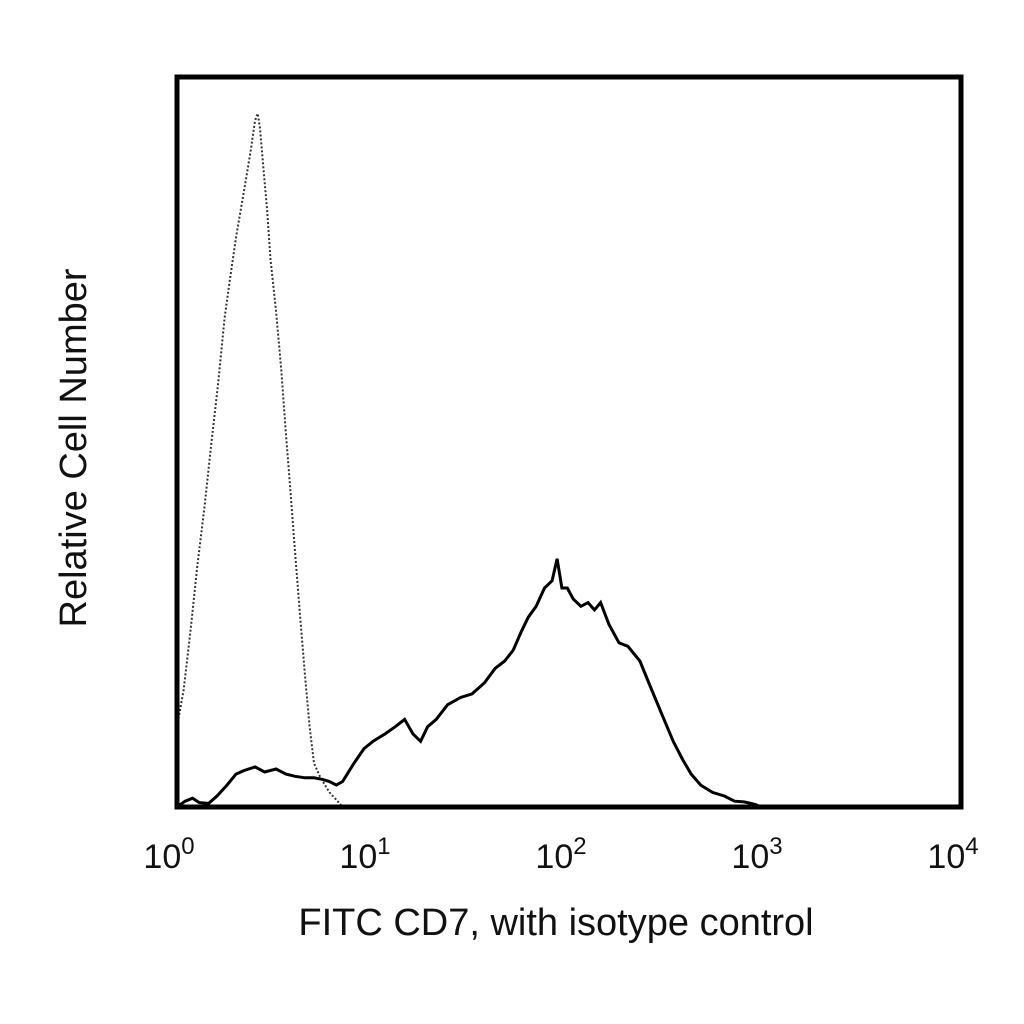 The image size is (1024, 1024). What do you see at coordinates (364, 854) in the screenshot?
I see `x-tick-label: 10¹` at bounding box center [364, 854].